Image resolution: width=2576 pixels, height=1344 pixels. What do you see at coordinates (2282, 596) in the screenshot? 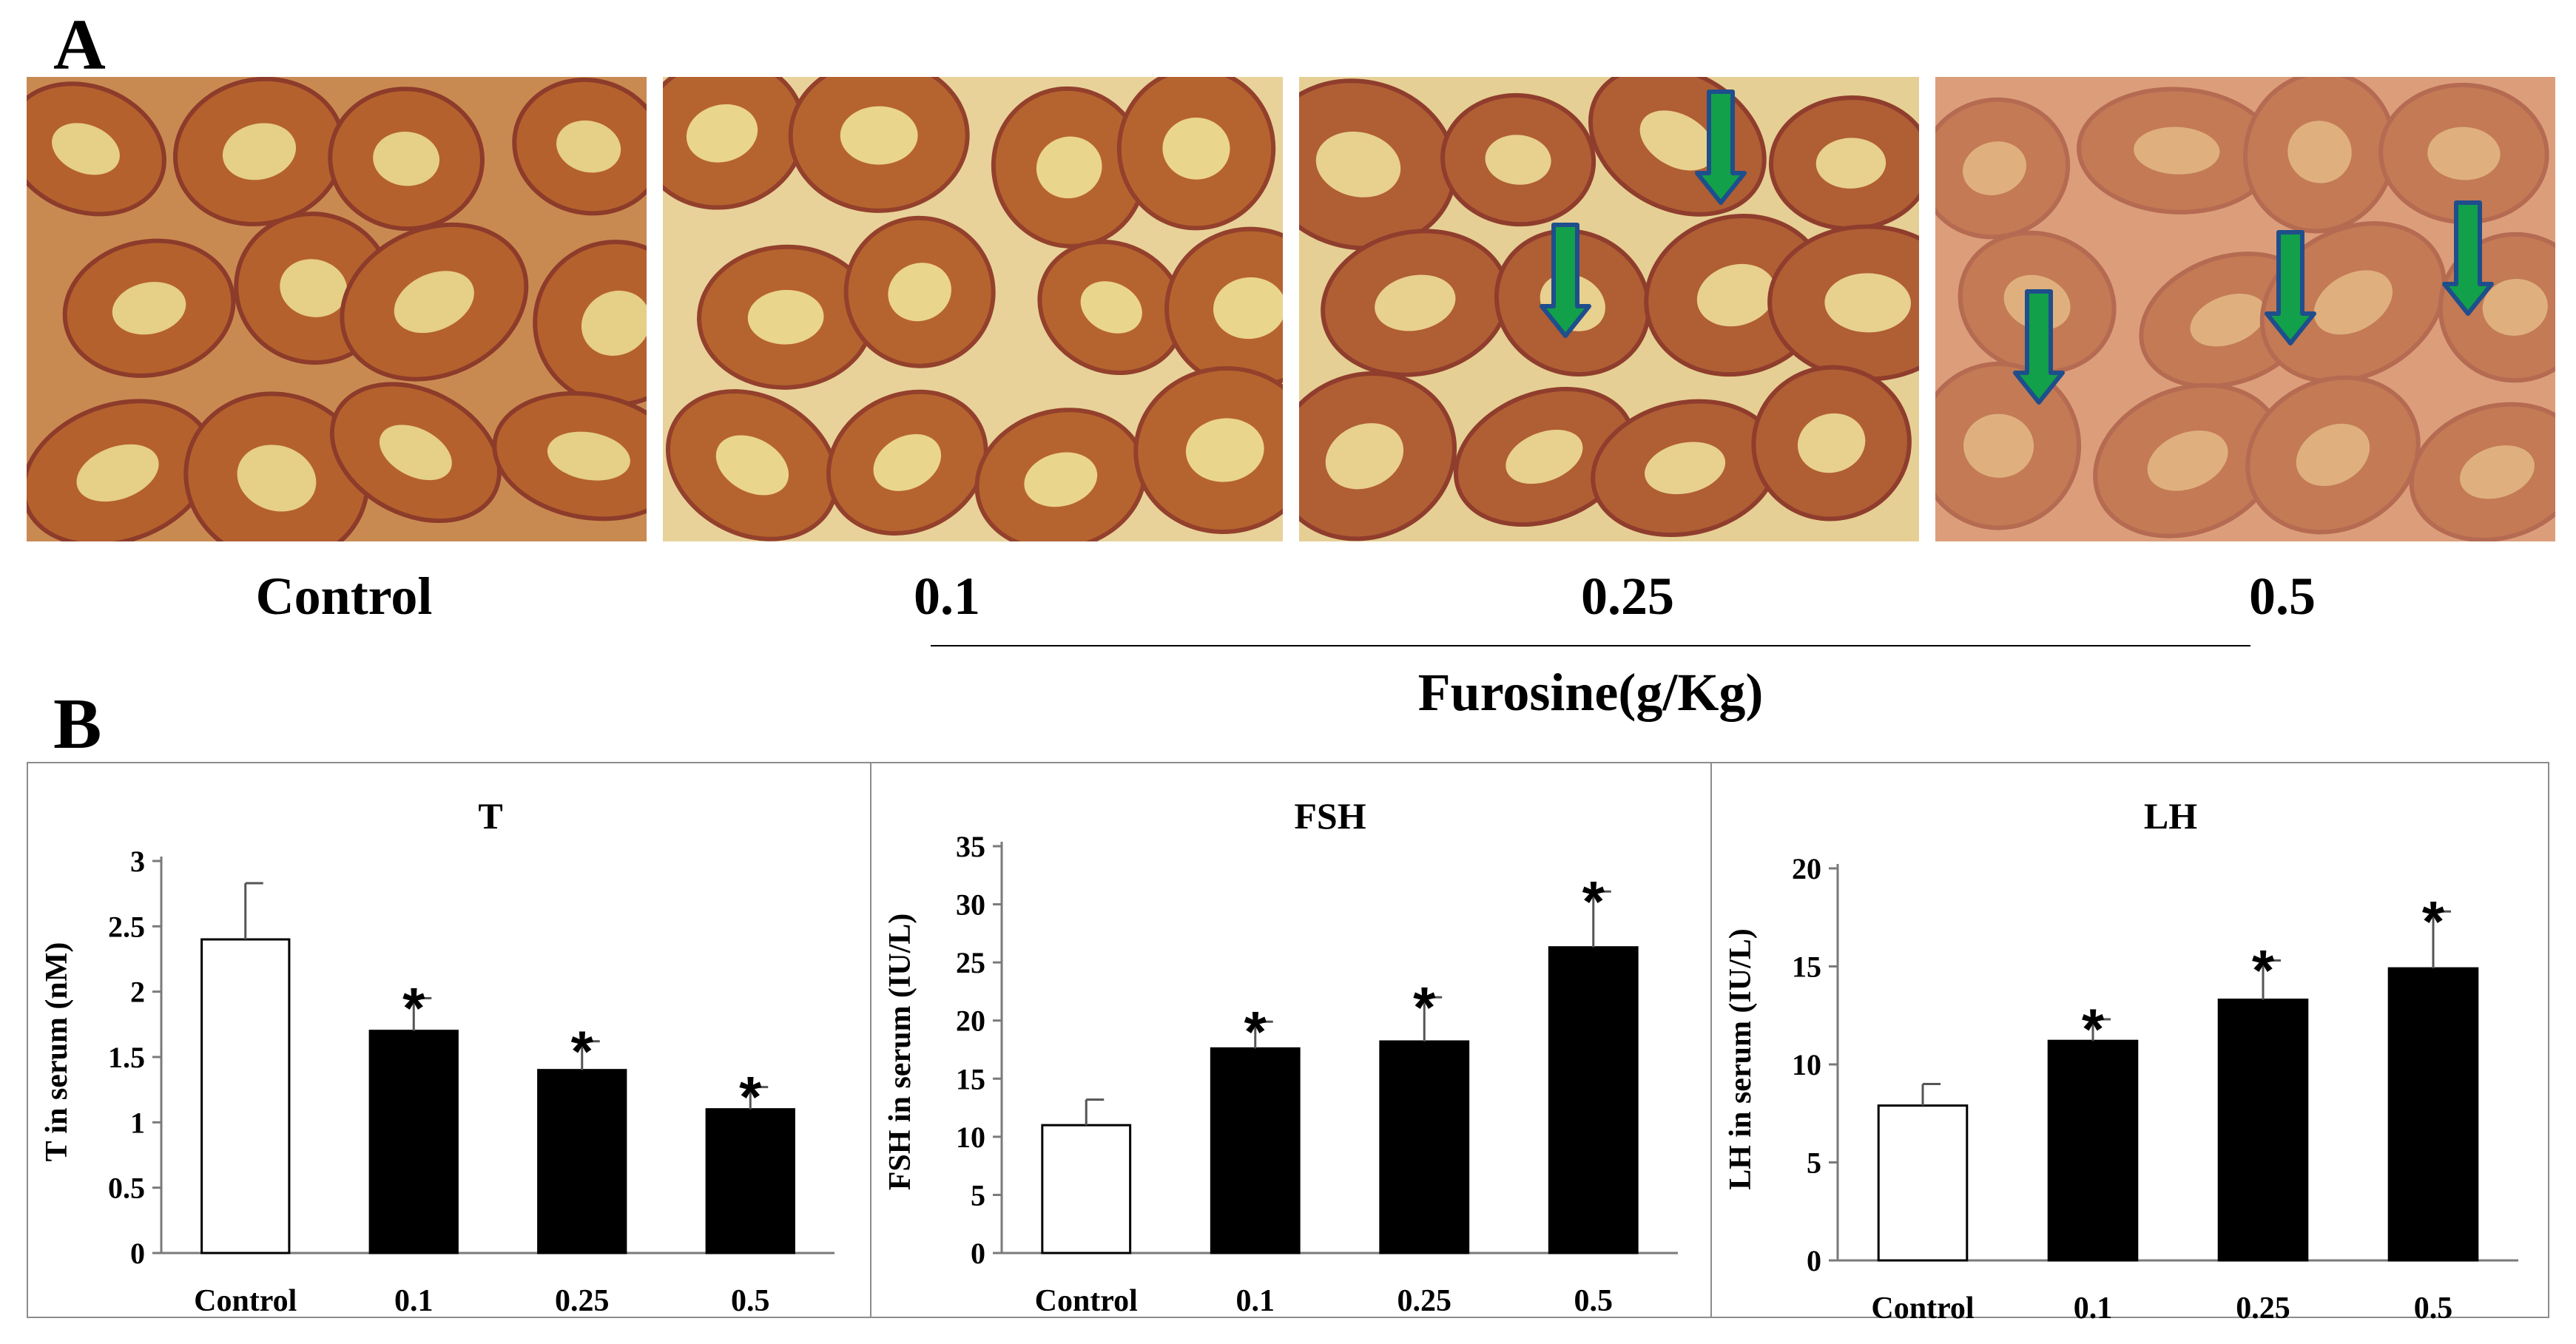
I see `caption-0-5: 0.5` at bounding box center [2282, 596].